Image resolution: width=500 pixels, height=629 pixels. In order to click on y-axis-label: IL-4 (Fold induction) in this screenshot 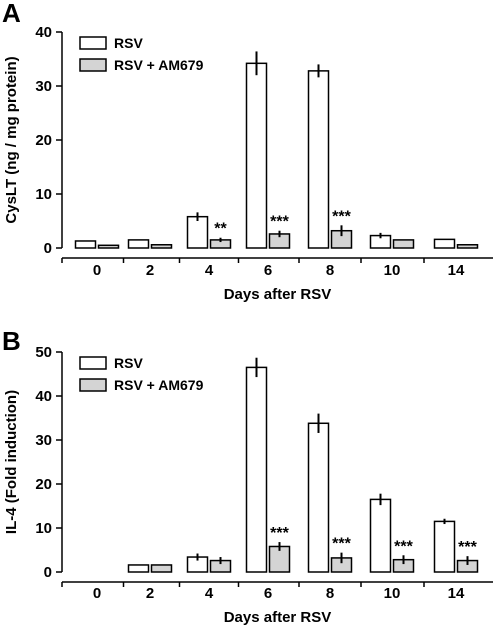, I will do `click(11, 462)`.